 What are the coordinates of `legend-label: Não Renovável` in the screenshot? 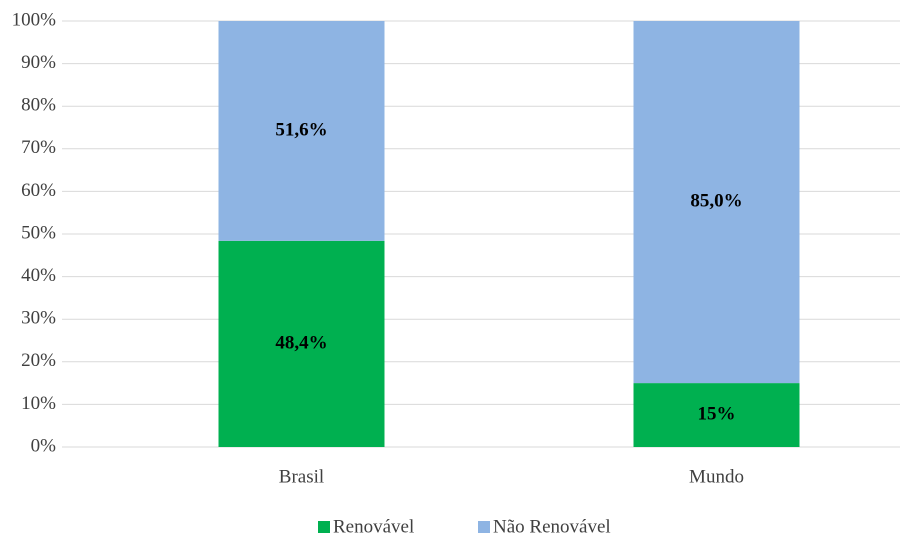 It's located at (552, 526).